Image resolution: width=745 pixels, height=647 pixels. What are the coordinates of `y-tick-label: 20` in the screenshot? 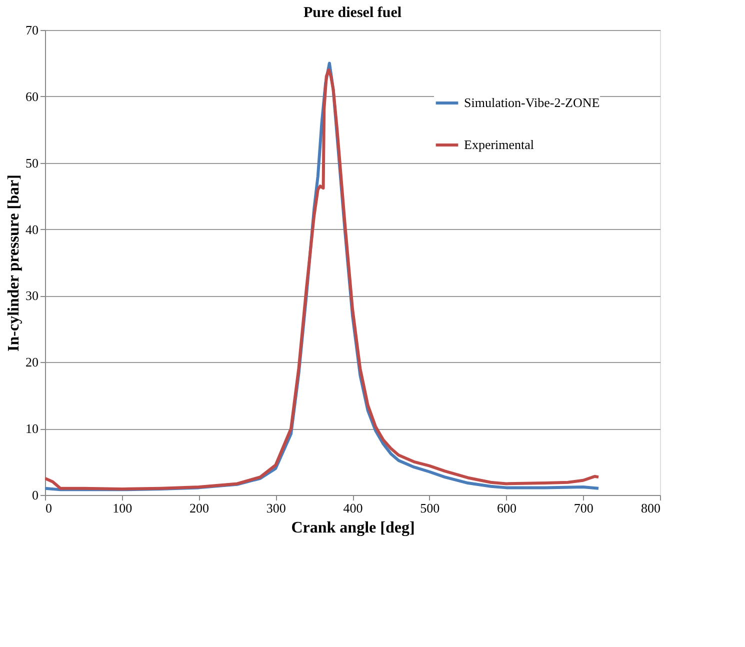 It's located at (32, 362).